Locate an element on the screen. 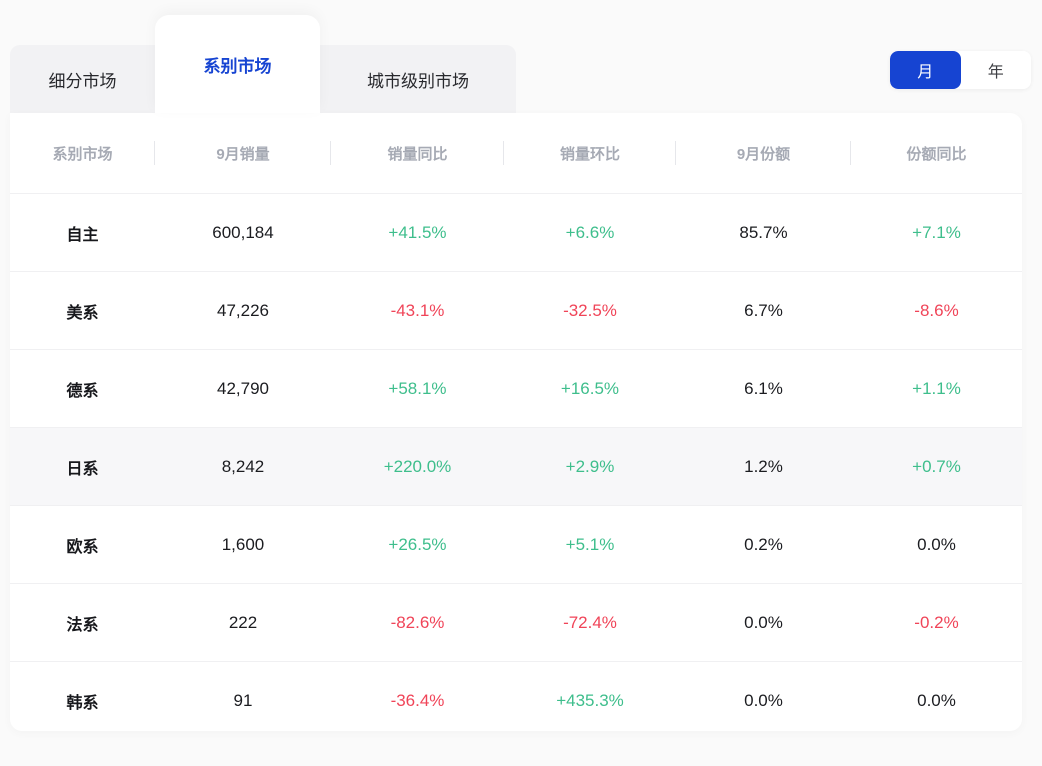 The image size is (1042, 766). table-row: 韩系 91 -36.4% +435.3% 0.0% 0.0% is located at coordinates (516, 700).